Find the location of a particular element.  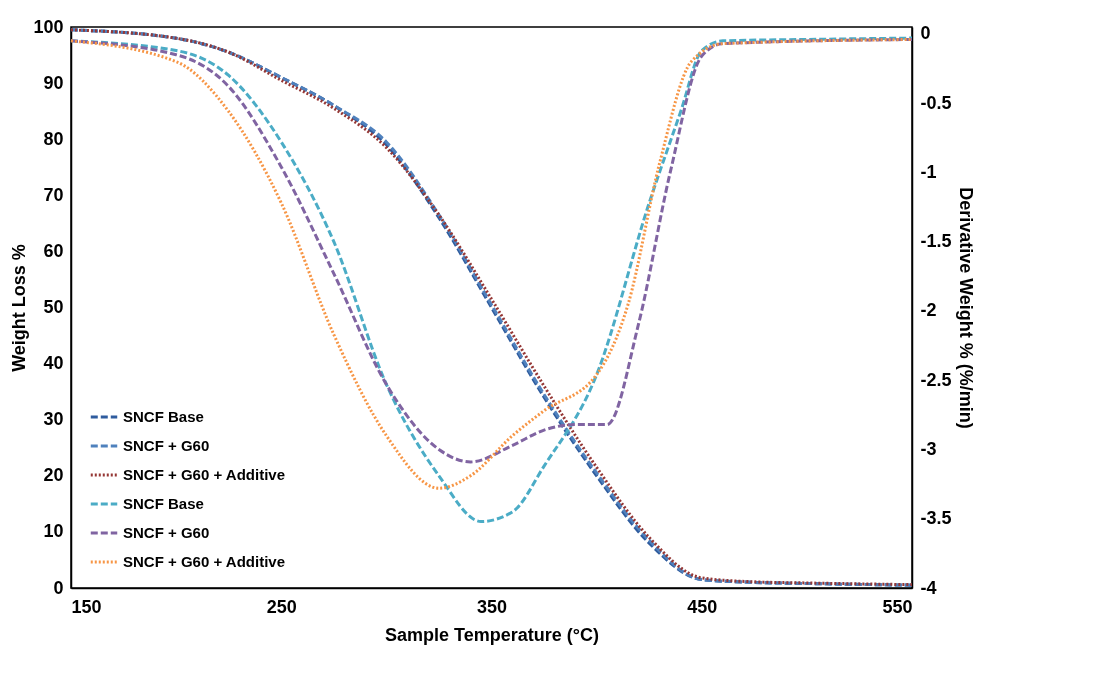

x-tick-label: 450 is located at coordinates (702, 606).